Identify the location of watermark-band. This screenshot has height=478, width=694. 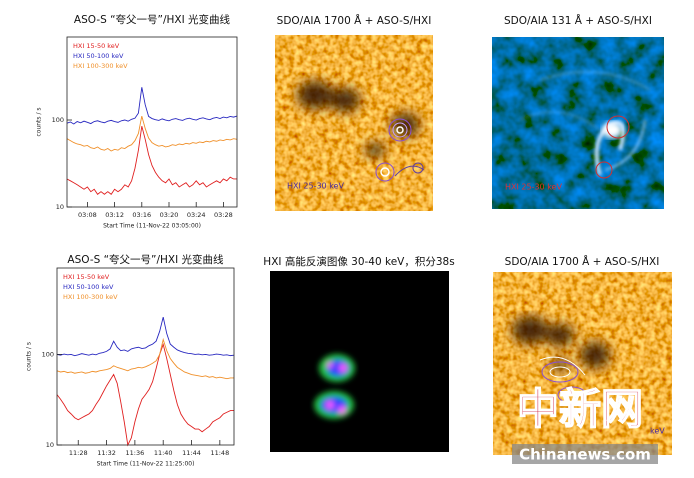
(585, 454).